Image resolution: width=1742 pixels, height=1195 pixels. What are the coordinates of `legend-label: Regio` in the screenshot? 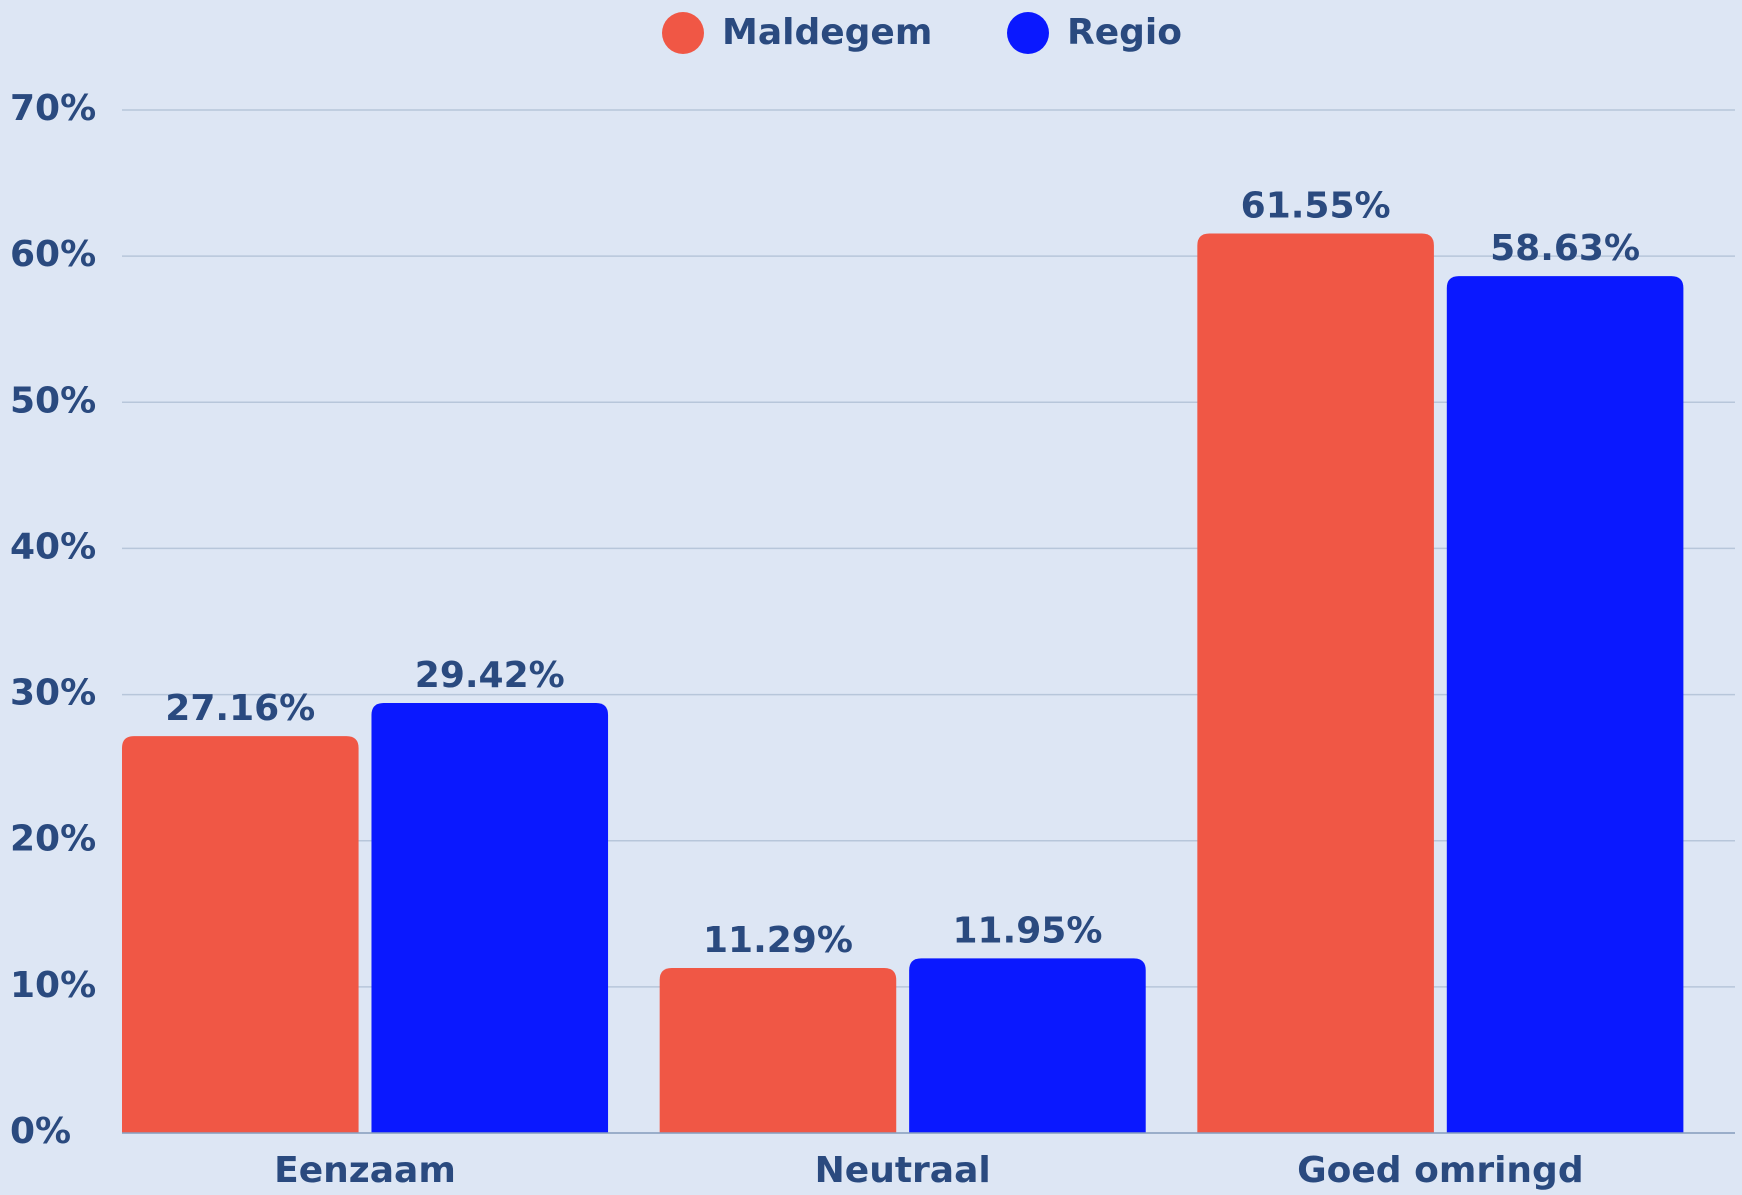 It's located at (1124, 32).